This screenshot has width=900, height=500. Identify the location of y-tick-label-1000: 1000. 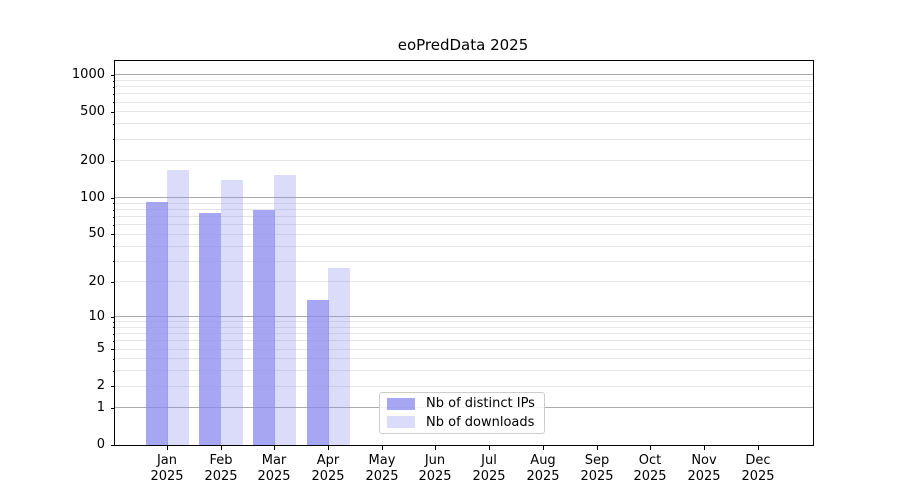
(88, 74).